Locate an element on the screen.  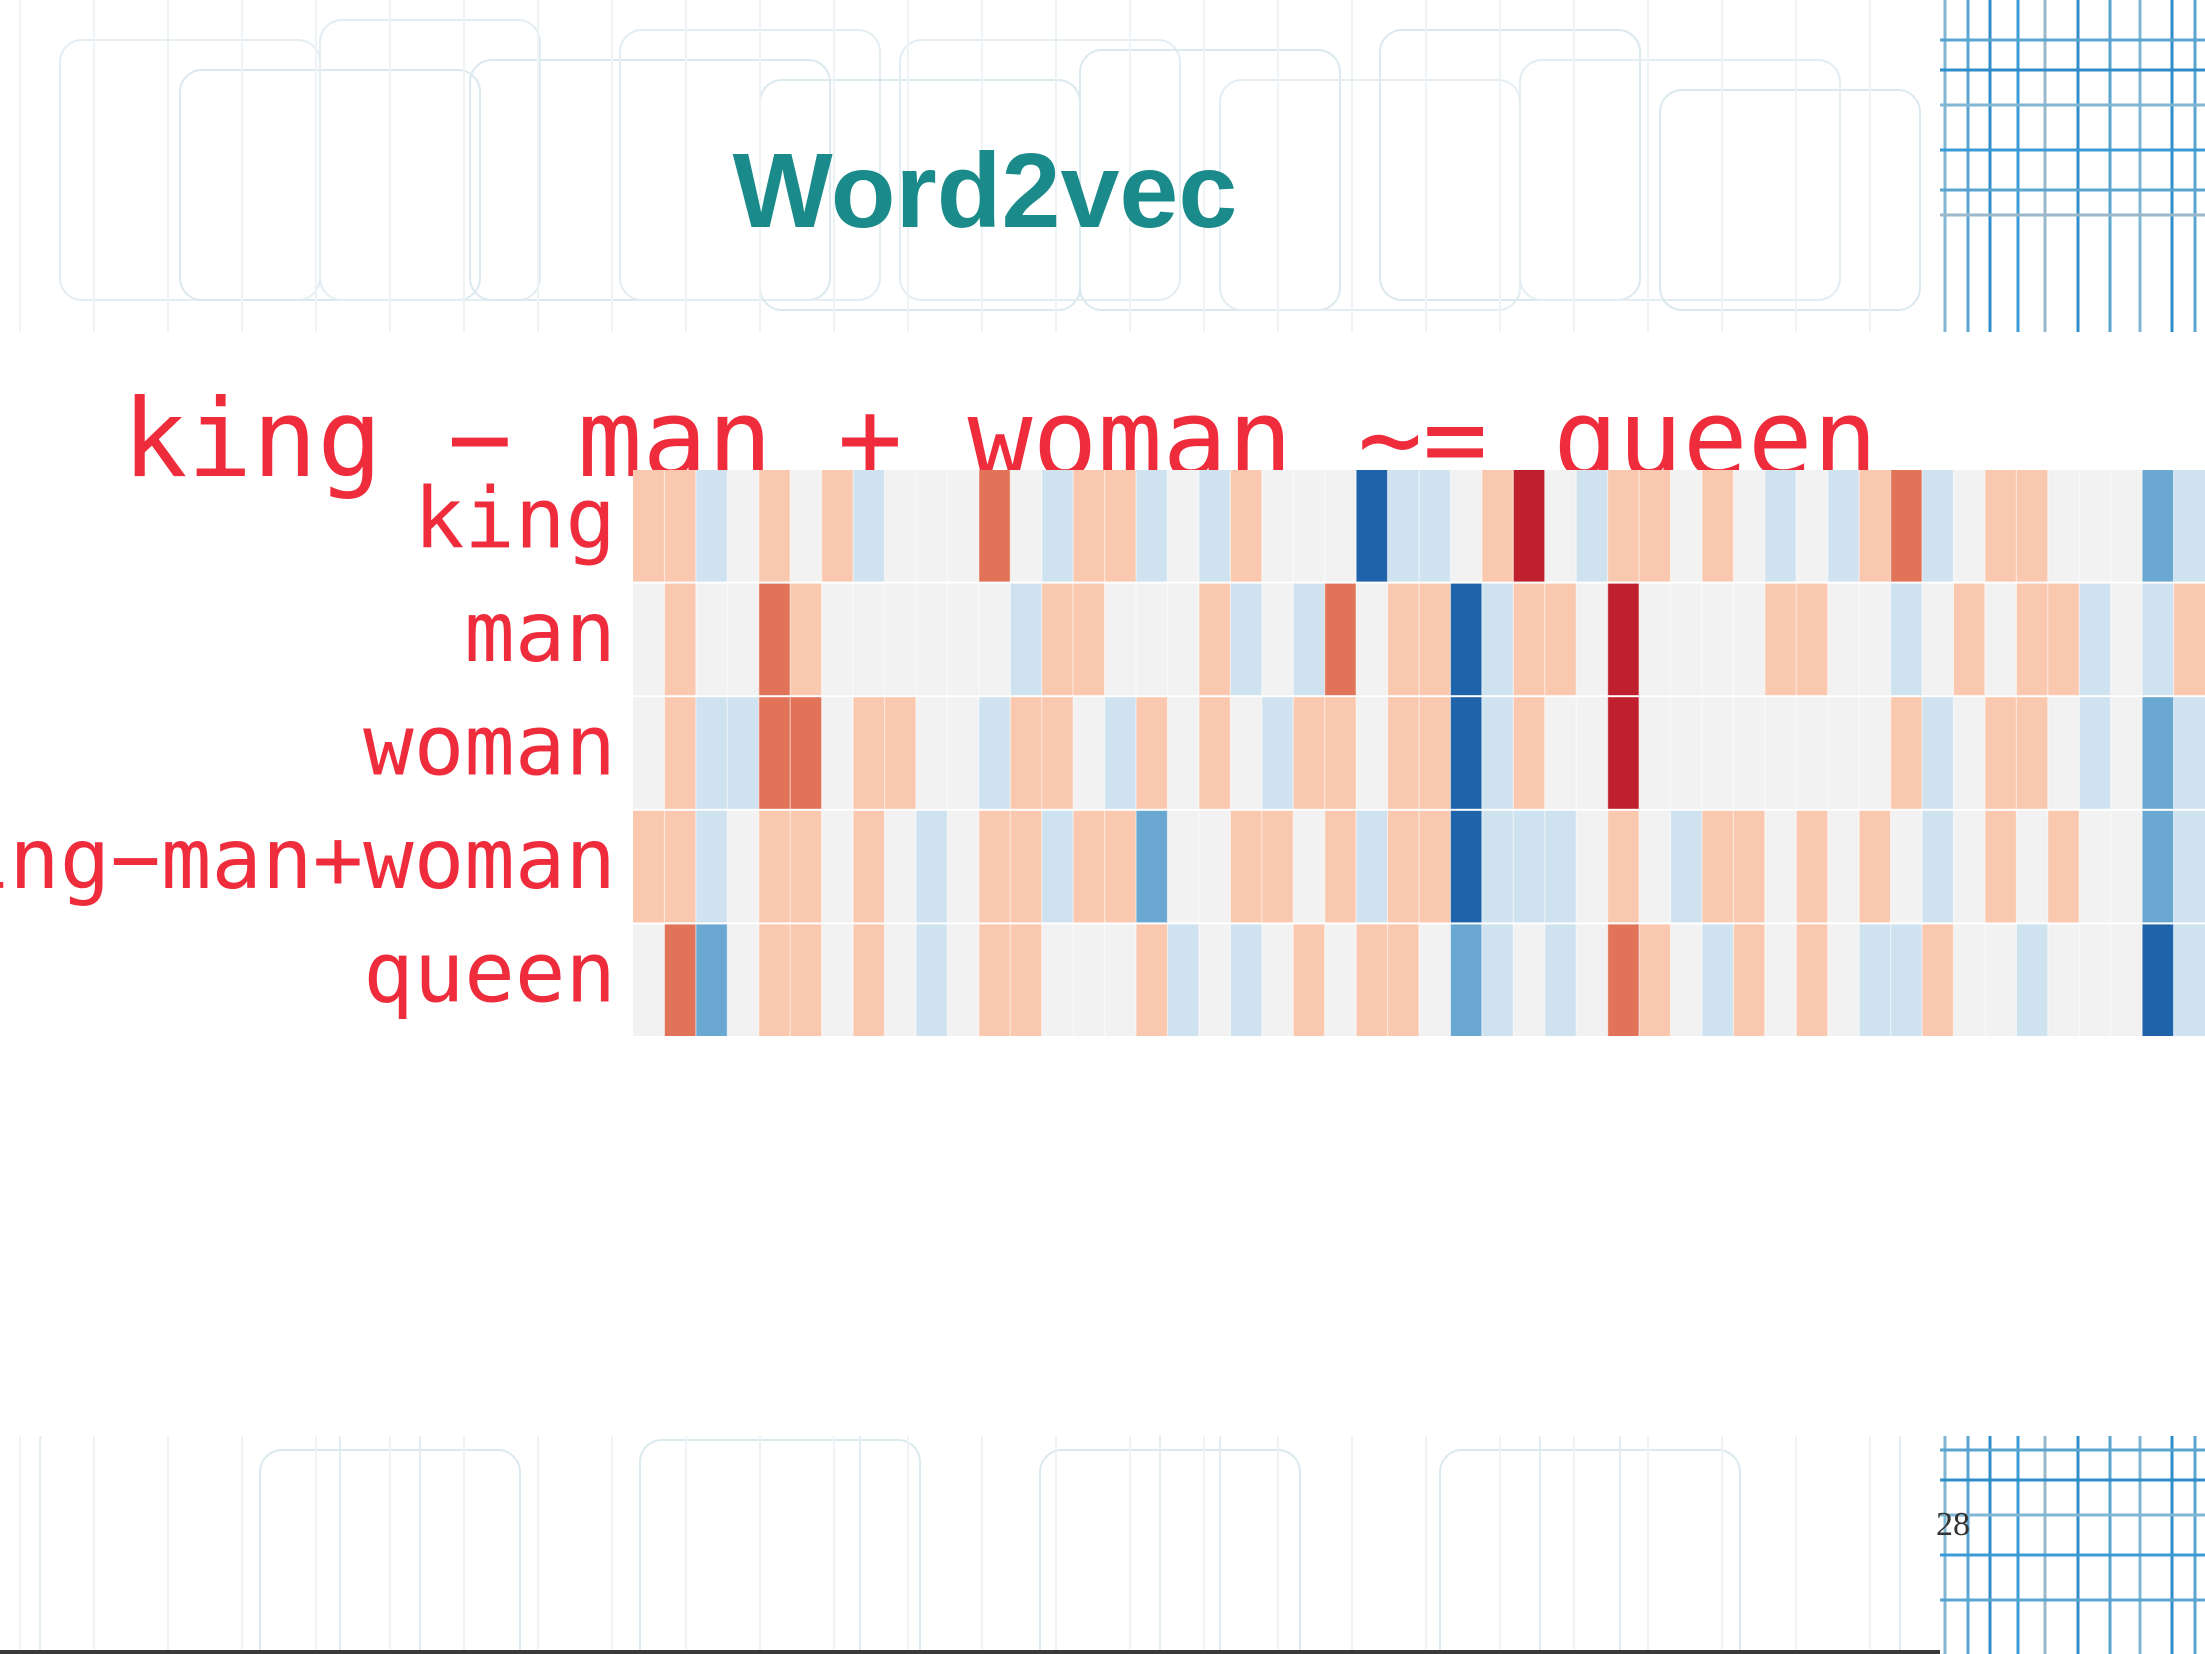
row-label: king−man+woman is located at coordinates (308, 859).